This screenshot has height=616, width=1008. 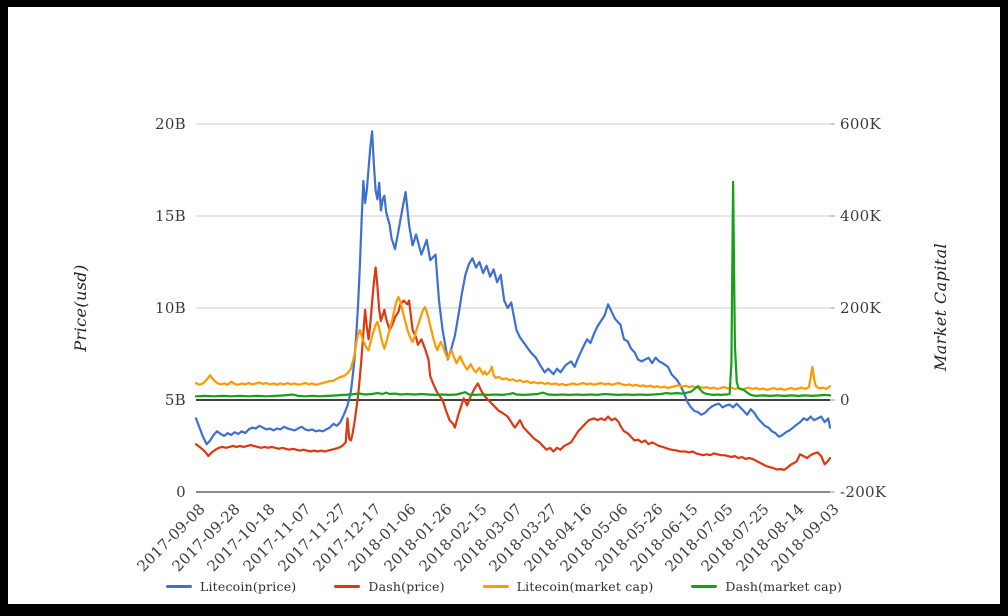 I want to click on legend-item-litecoin-price: Litecoin(price), so click(x=231, y=586).